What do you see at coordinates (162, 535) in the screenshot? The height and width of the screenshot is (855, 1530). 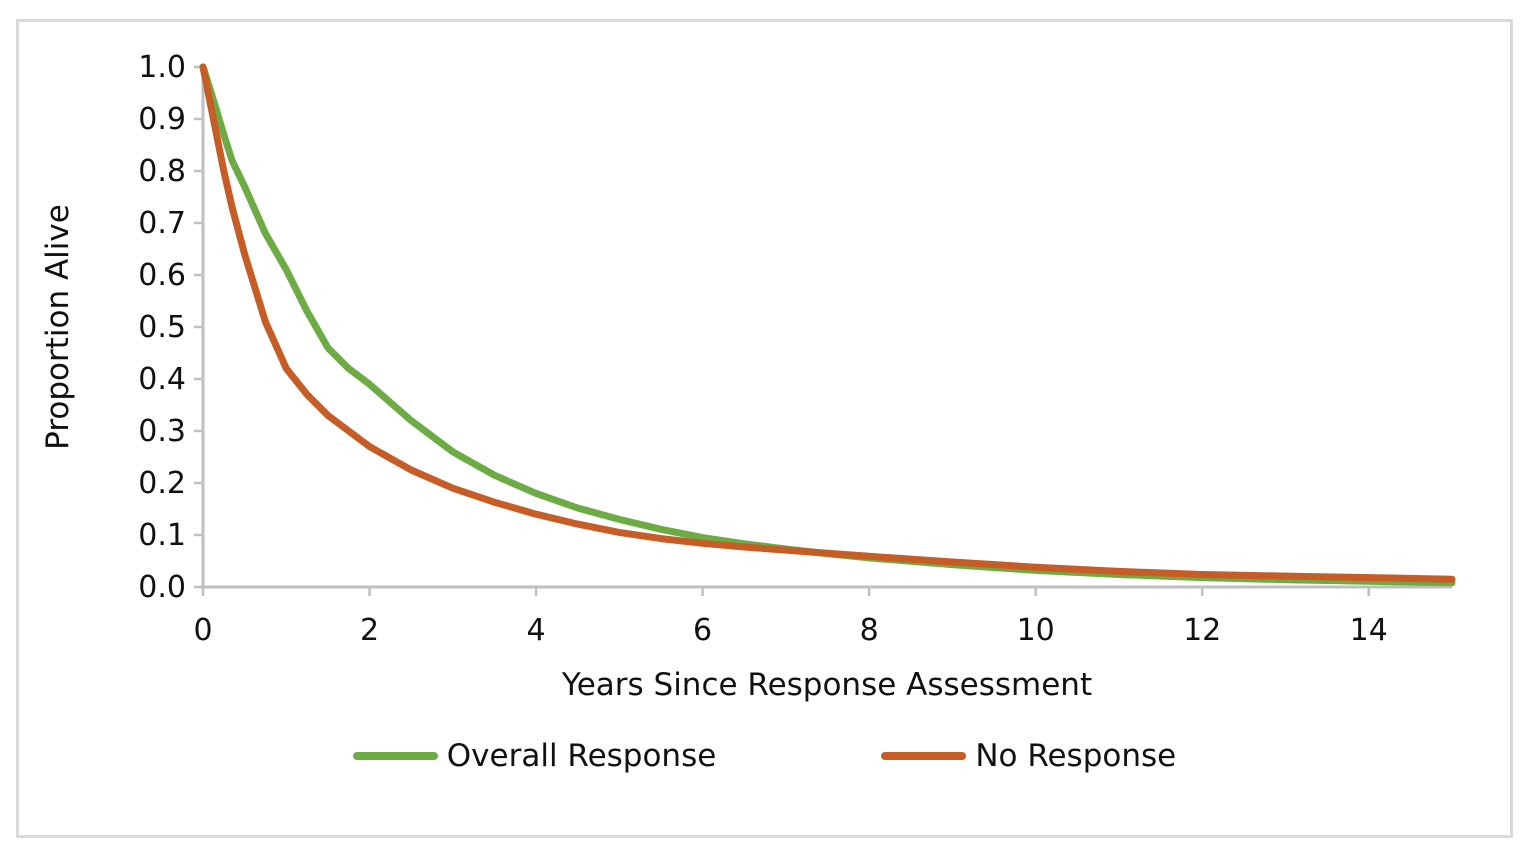 I see `y-tick-label: 0.1` at bounding box center [162, 535].